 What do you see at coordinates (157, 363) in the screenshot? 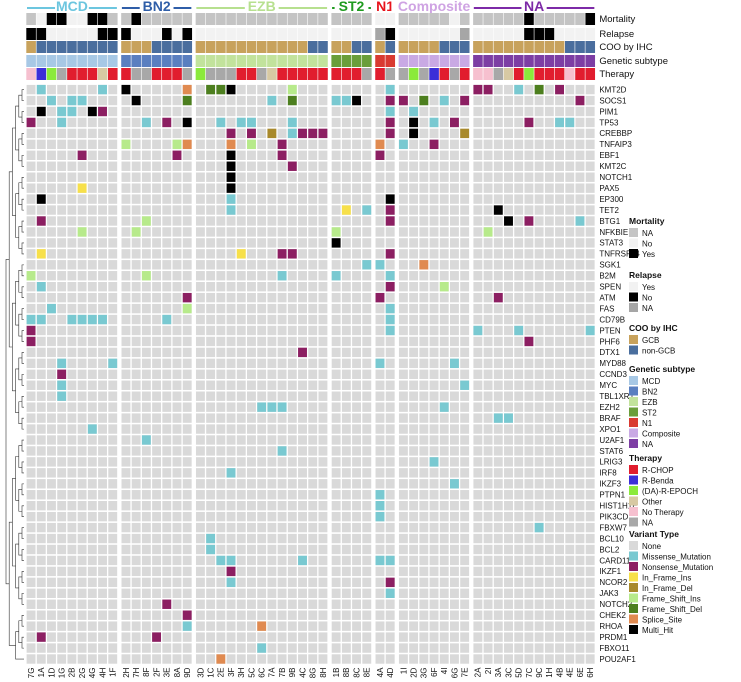
I see `cell-myd88-2f` at bounding box center [157, 363].